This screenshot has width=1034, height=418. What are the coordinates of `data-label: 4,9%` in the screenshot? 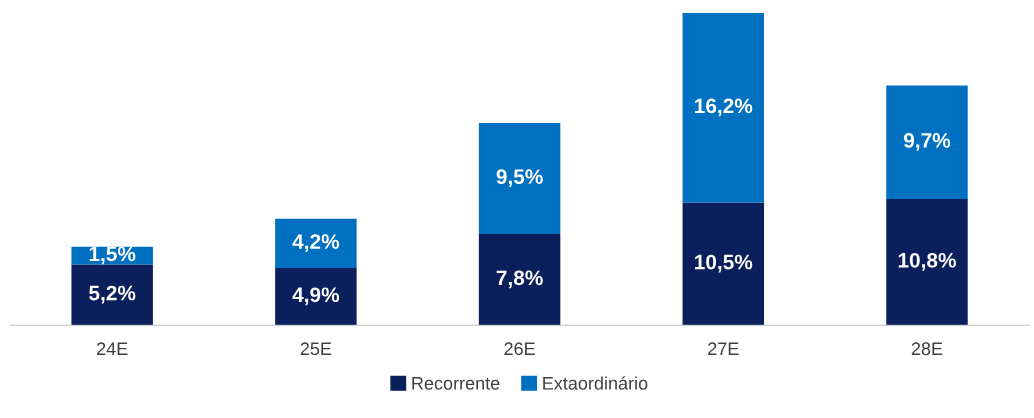 It's located at (316, 296).